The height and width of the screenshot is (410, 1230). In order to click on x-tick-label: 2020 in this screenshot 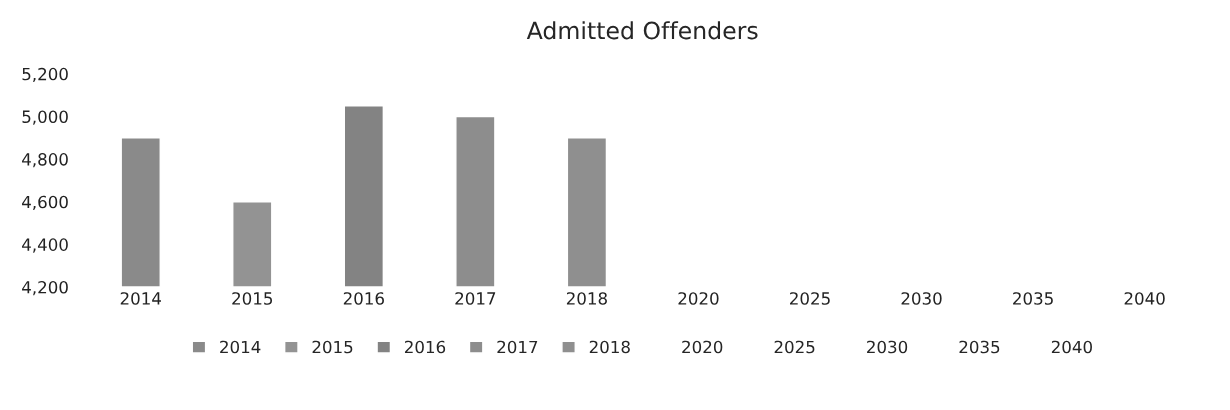, I will do `click(698, 298)`.